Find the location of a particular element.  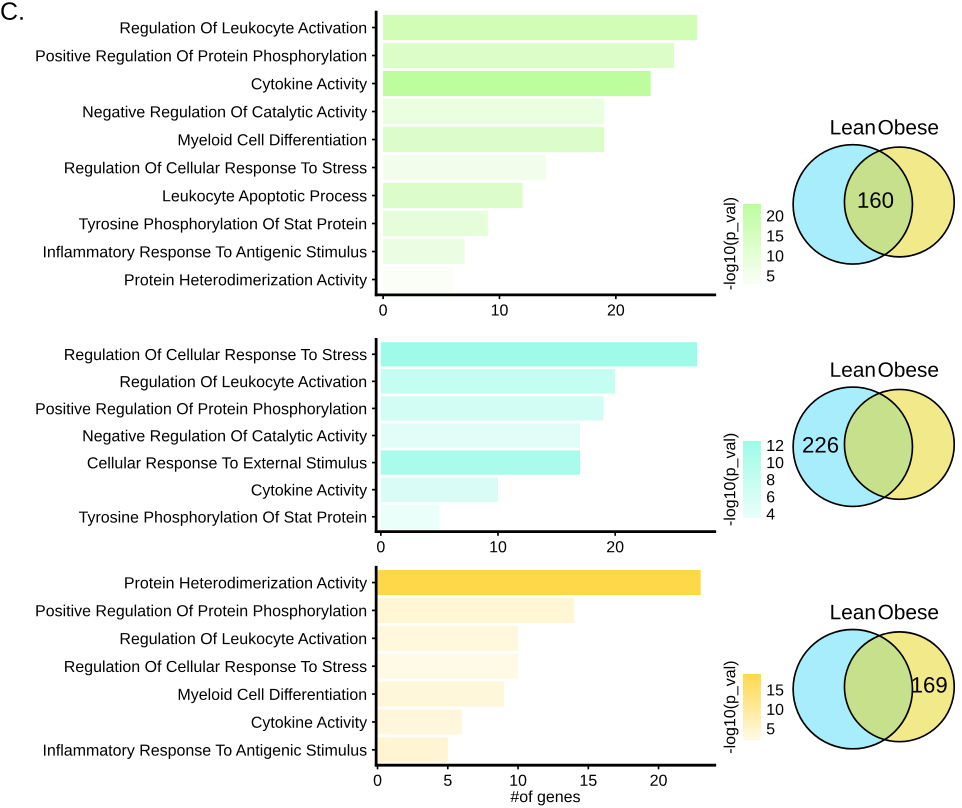

data-label: 226 is located at coordinates (820, 444).